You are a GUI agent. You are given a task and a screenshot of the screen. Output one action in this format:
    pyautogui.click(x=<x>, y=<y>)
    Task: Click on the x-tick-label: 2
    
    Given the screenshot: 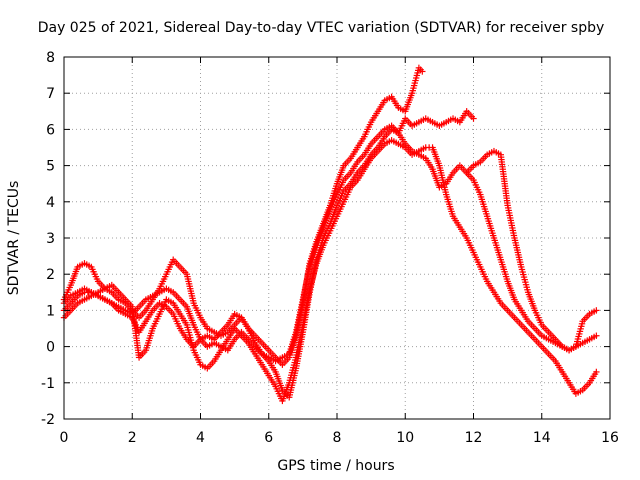 What is the action you would take?
    pyautogui.click(x=132, y=438)
    